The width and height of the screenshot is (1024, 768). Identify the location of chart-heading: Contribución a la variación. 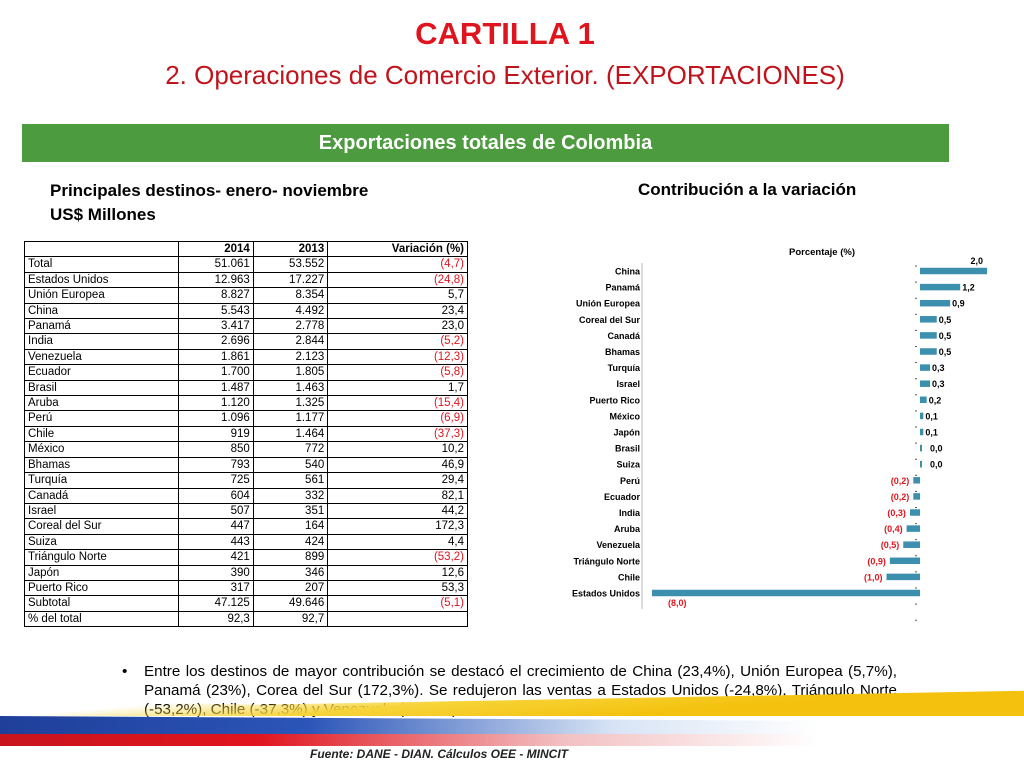
(747, 189).